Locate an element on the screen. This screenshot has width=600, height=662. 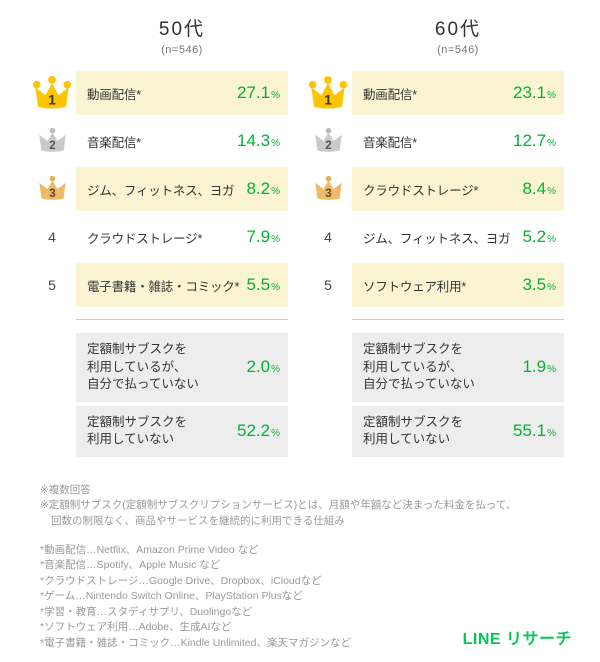
footnote-definition: *電子書籍・雑誌・コミック…Kindle Unlimited、楽天マガジンなど is located at coordinates (195, 642).